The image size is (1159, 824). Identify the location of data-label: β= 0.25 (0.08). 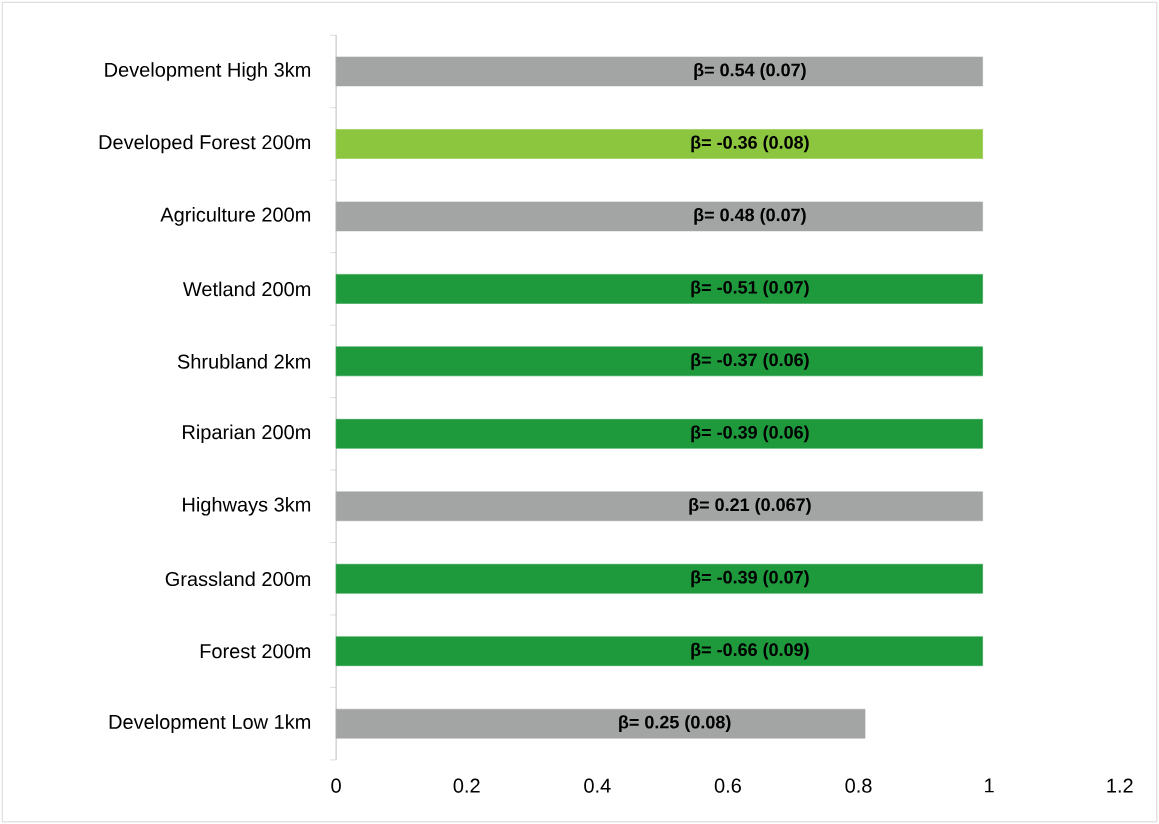
(675, 724).